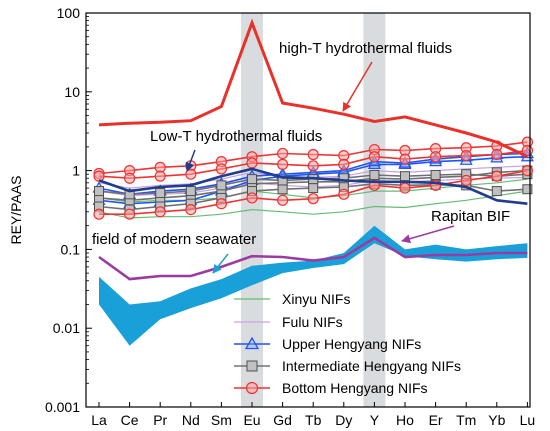 Image resolution: width=550 pixels, height=431 pixels. I want to click on x-tick-label: Tm, so click(466, 420).